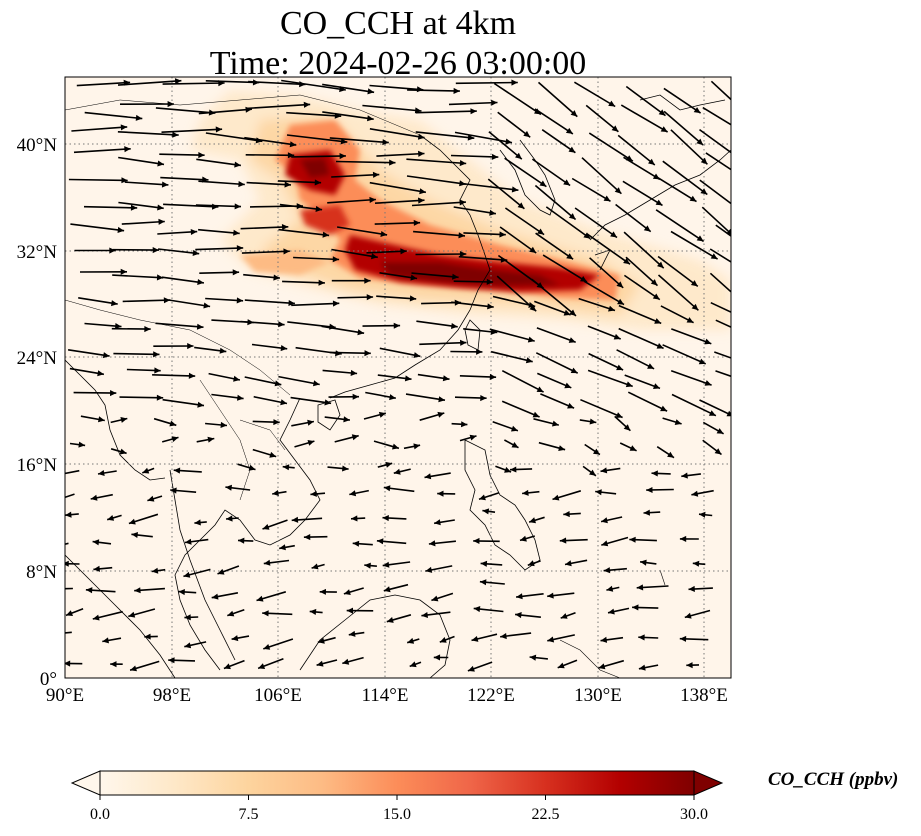 Image resolution: width=921 pixels, height=836 pixels. I want to click on colorbar-tick-label: 0.0, so click(100, 814).